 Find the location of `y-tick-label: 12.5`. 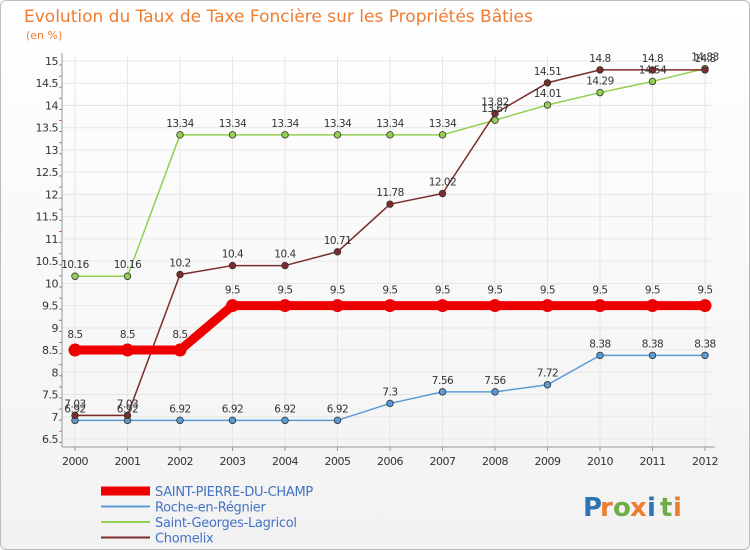

y-tick-label: 12.5 is located at coordinates (47, 172).